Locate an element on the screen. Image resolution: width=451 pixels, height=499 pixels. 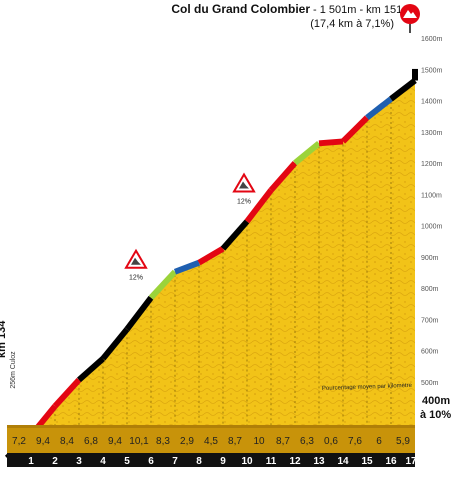
gradient-label: 6 is located at coordinates (379, 441).